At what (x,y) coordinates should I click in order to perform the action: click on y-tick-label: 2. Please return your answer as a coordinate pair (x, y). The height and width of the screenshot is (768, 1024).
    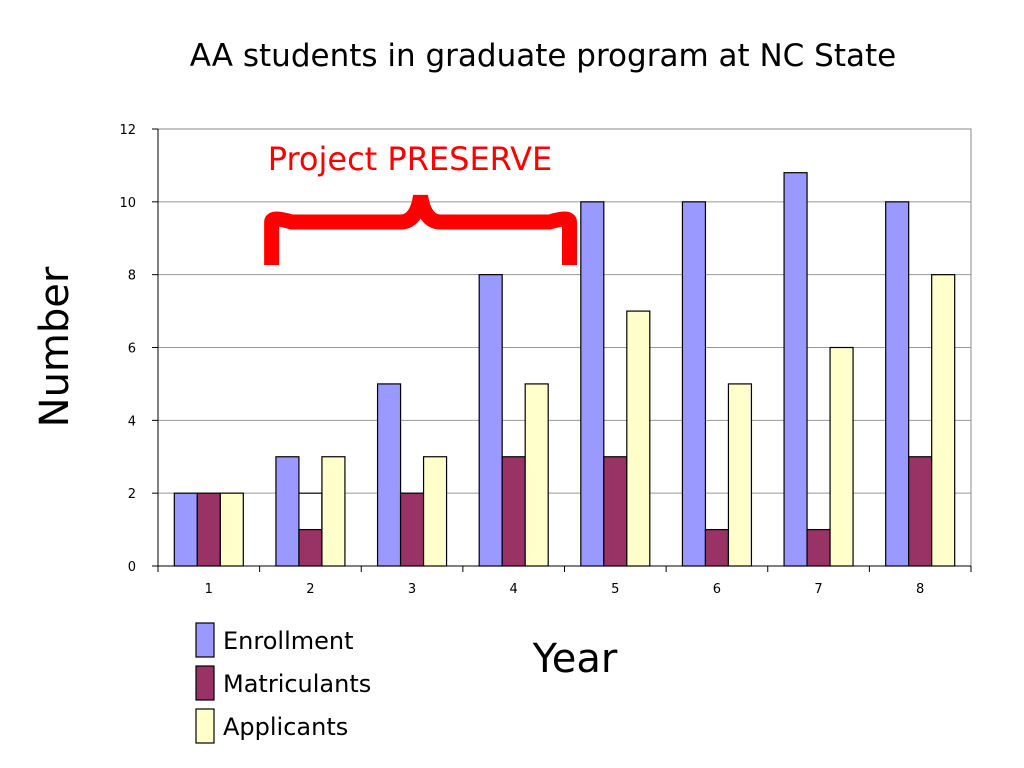
    Looking at the image, I should click on (132, 494).